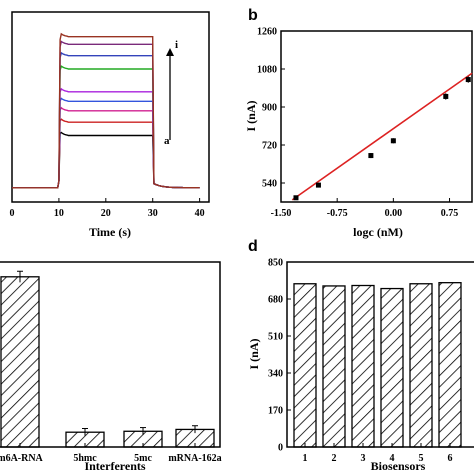 The height and width of the screenshot is (474, 474). I want to click on panel-a-annotation-bottom: a, so click(167, 141).